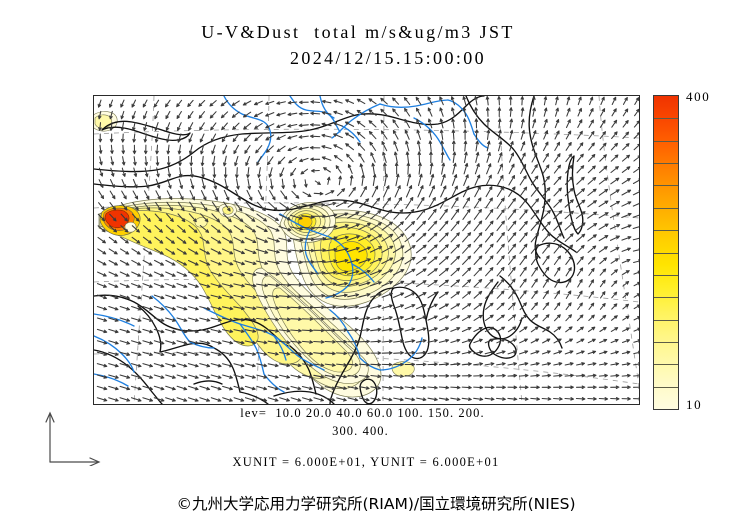 The height and width of the screenshot is (532, 752). What do you see at coordinates (360, 431) in the screenshot?
I see `contour-level-line2: 300. 400.` at bounding box center [360, 431].